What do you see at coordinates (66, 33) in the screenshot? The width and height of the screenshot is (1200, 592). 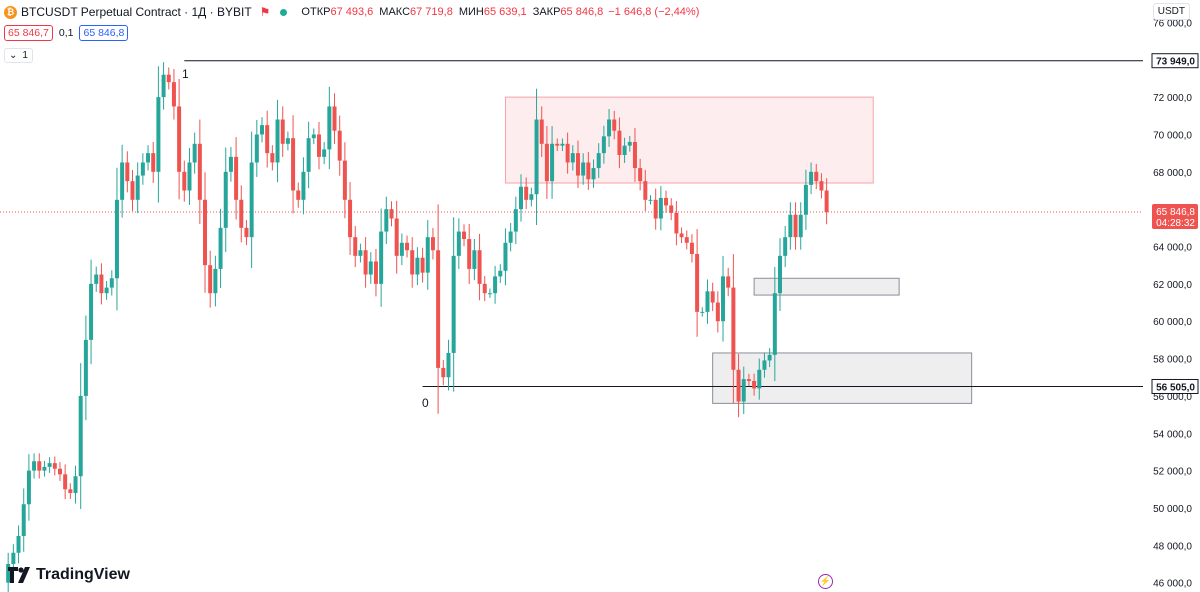 I see `bid-ask-panel: 65 846,7 0,1 65 846,8` at bounding box center [66, 33].